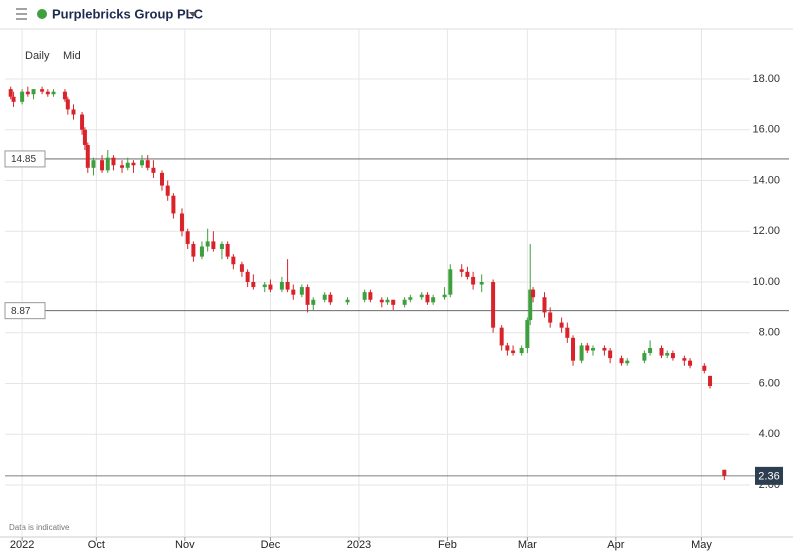  Describe the element at coordinates (193, 14) in the screenshot. I see `dropdown-arrow` at that location.